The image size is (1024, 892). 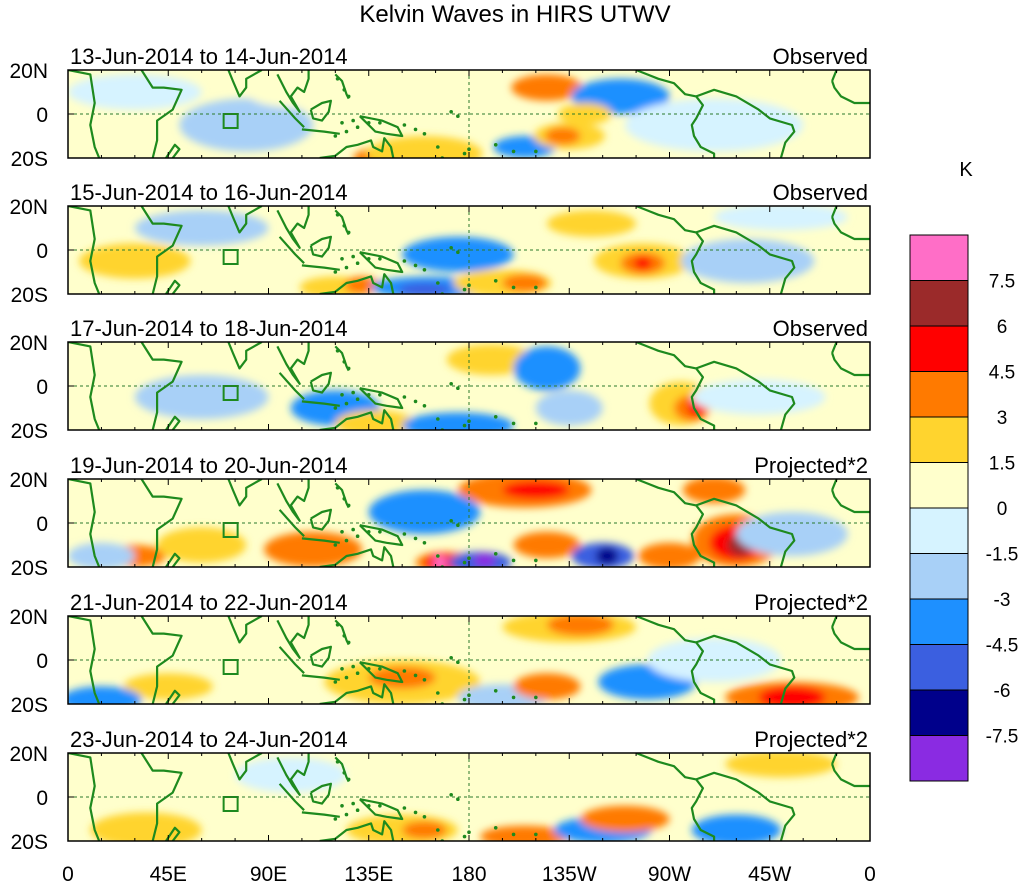 What do you see at coordinates (209, 739) in the screenshot?
I see `panel-date-range: 23-Jun-2014 to 24-Jun-2014` at bounding box center [209, 739].